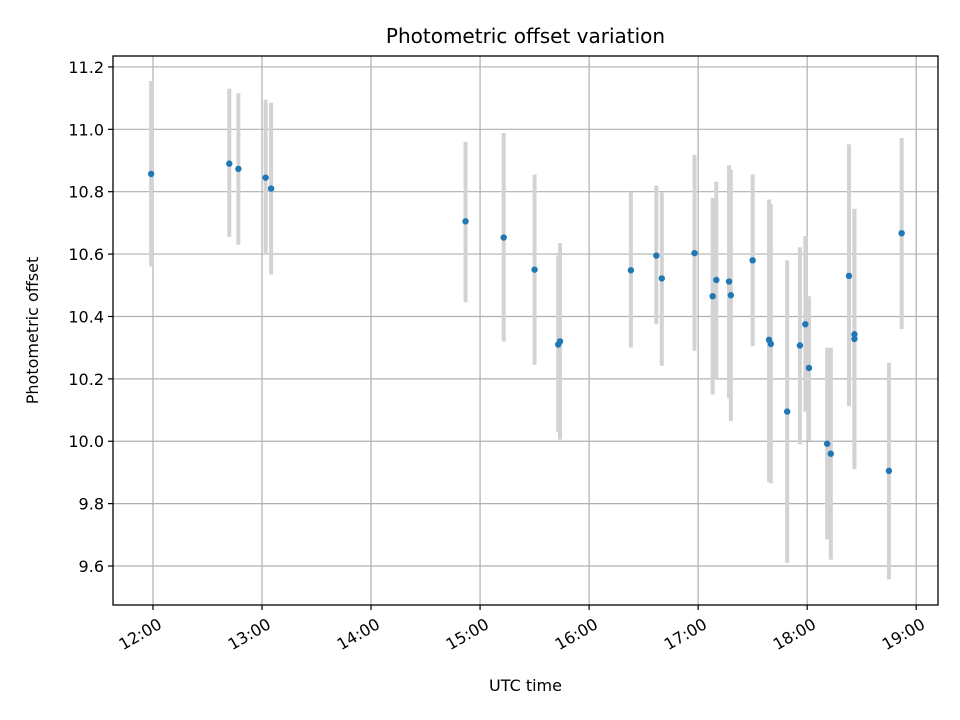 The height and width of the screenshot is (720, 960). Describe the element at coordinates (91, 504) in the screenshot. I see `y-tick-label: 9.8` at that location.